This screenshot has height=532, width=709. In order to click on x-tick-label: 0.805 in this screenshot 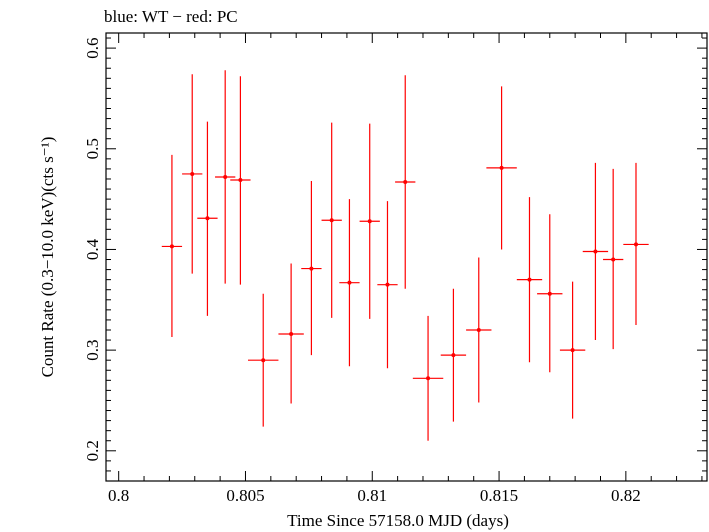, I will do `click(245, 495)`.